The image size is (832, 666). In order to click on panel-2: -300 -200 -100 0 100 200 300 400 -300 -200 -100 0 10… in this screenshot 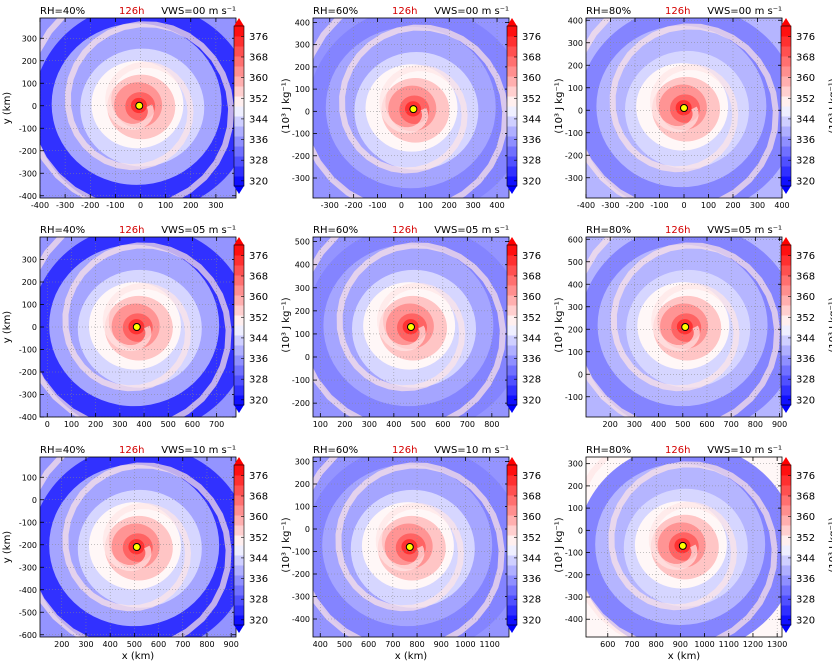, I will do `click(428, 108)`.